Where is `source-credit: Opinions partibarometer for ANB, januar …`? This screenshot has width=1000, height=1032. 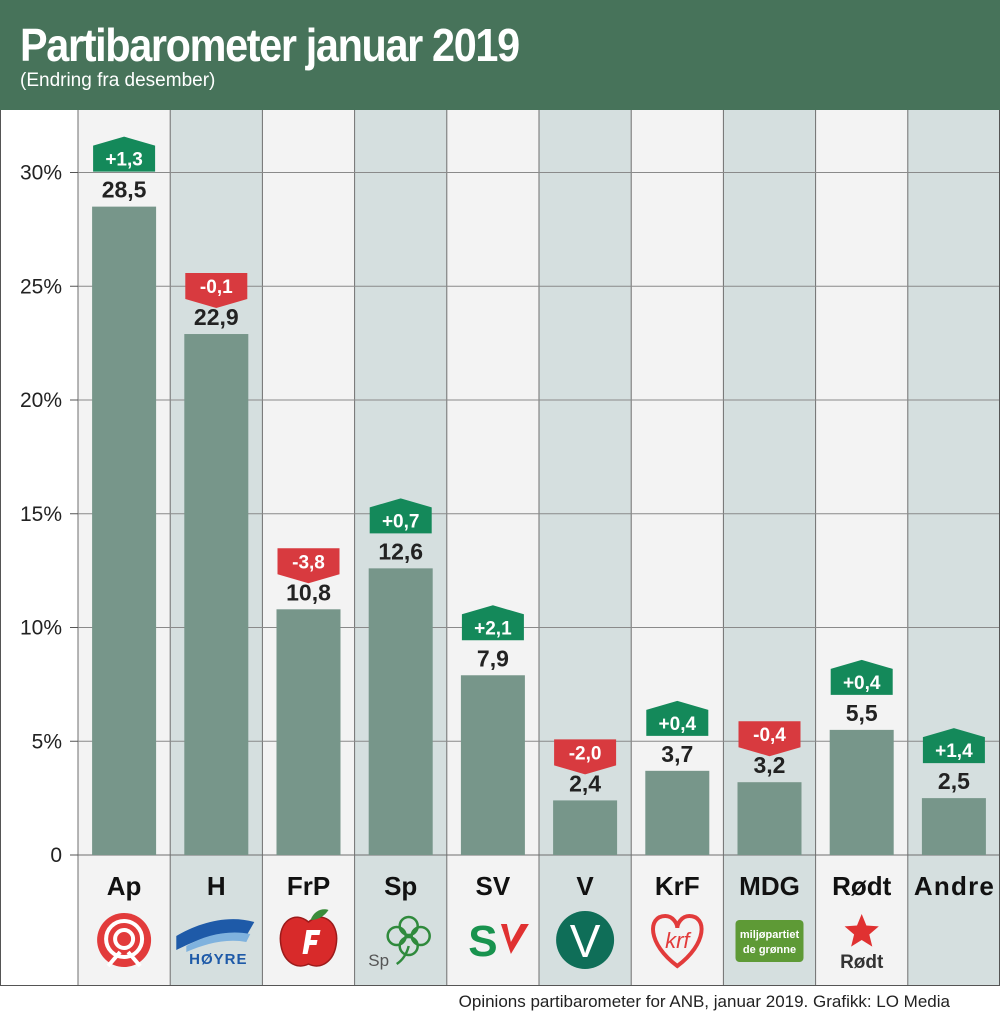 source-credit: Opinions partibarometer for ANB, januar … is located at coordinates (704, 1001).